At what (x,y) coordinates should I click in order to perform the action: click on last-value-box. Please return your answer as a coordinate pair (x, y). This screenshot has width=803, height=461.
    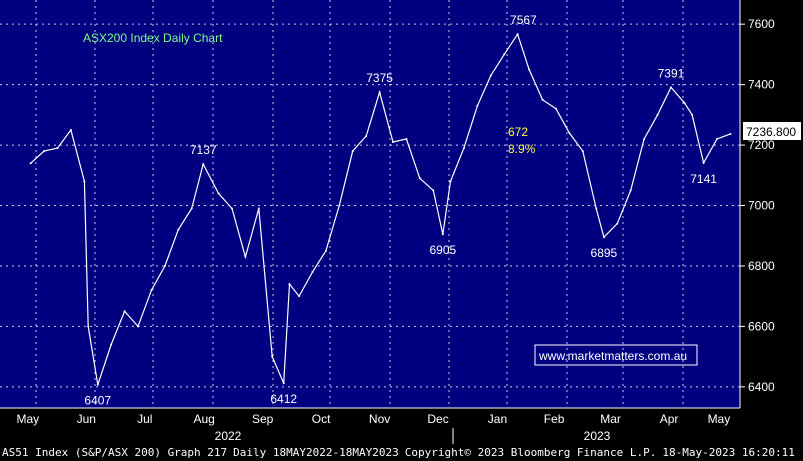
    Looking at the image, I should click on (772, 131).